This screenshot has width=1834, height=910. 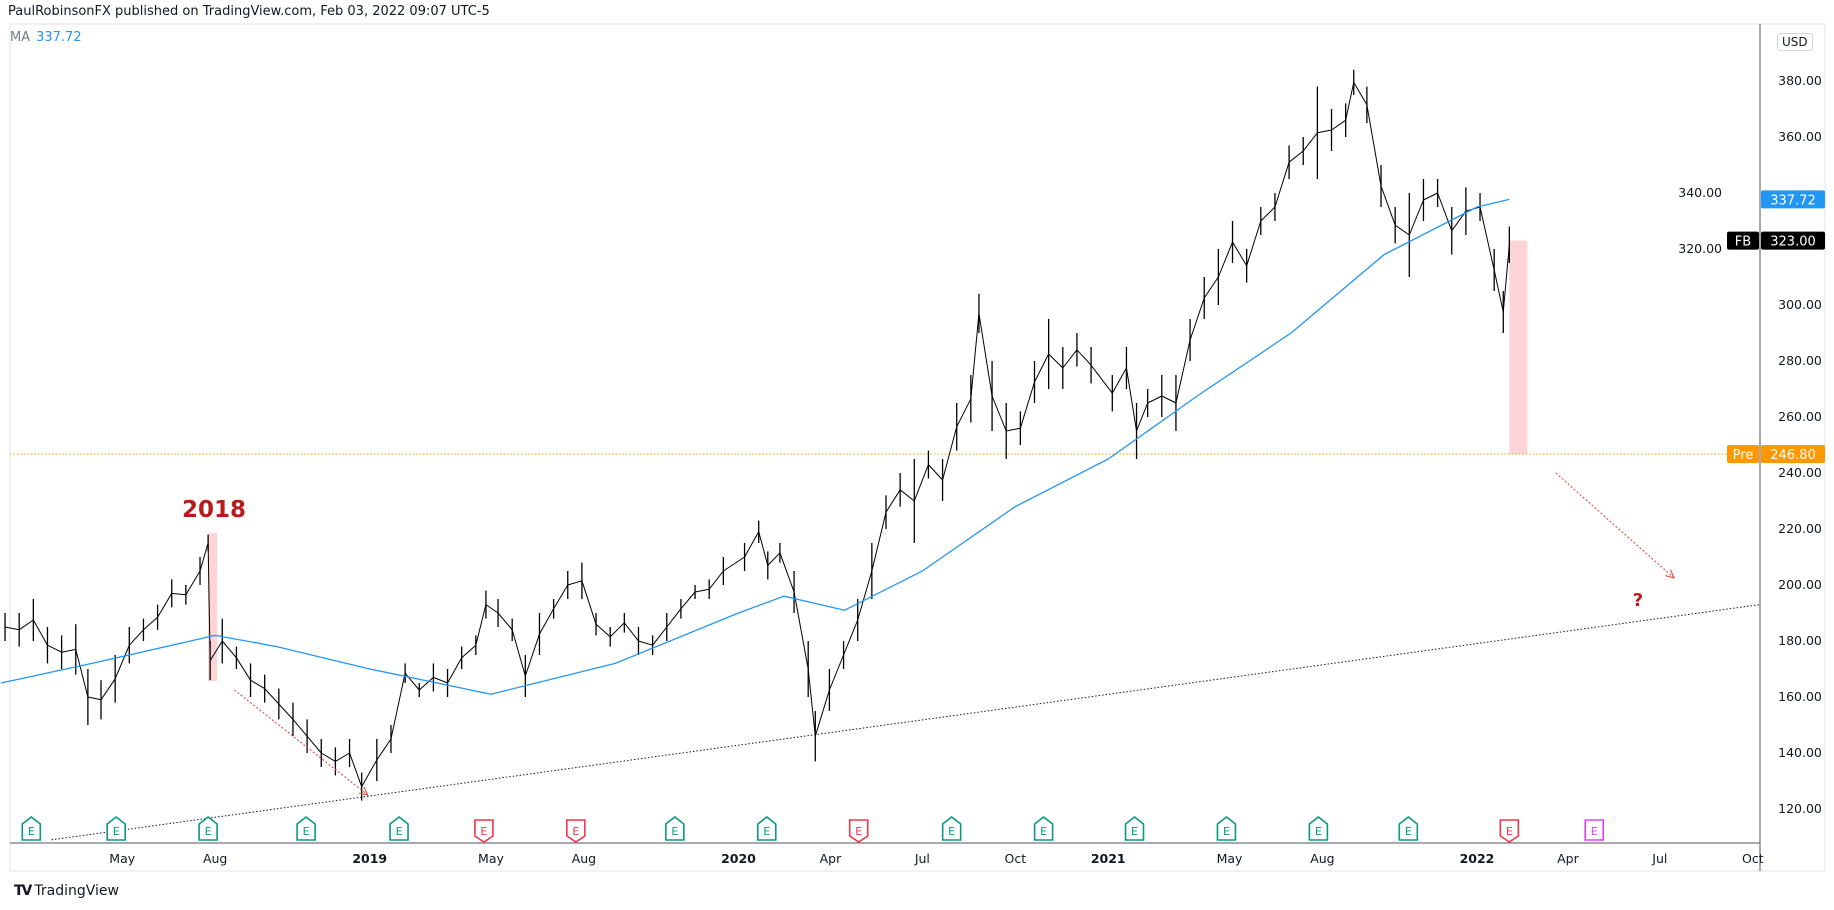 What do you see at coordinates (1700, 248) in the screenshot?
I see `price-tick-label: 320.00` at bounding box center [1700, 248].